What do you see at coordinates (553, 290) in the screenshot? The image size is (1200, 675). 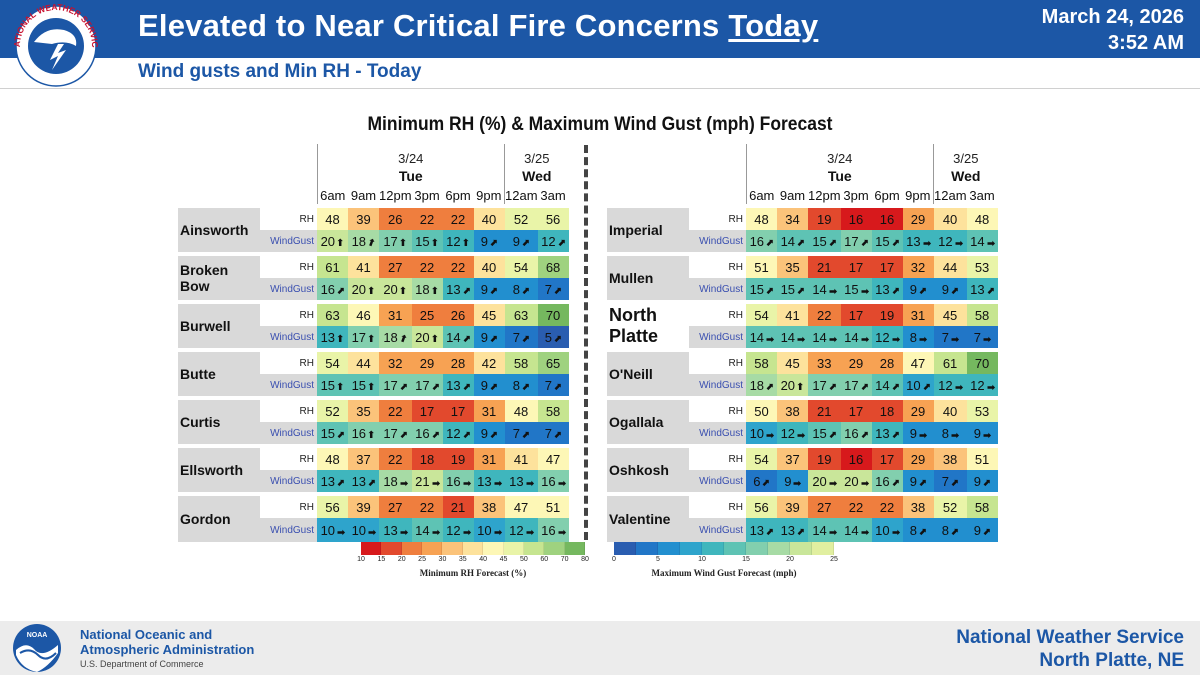 I see `gust-value-cell: 7⬆` at bounding box center [553, 290].